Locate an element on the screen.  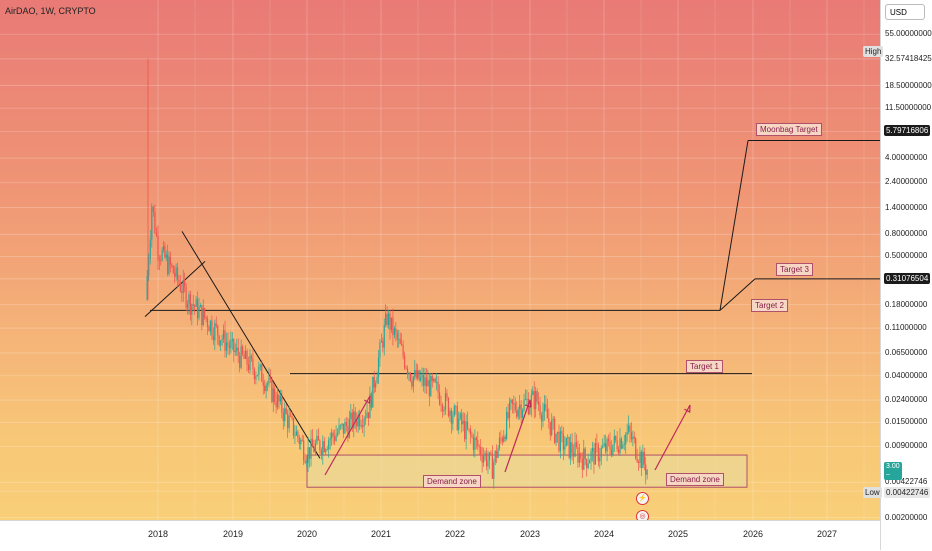
price-tick-label: 0.01500000 is located at coordinates (906, 422).